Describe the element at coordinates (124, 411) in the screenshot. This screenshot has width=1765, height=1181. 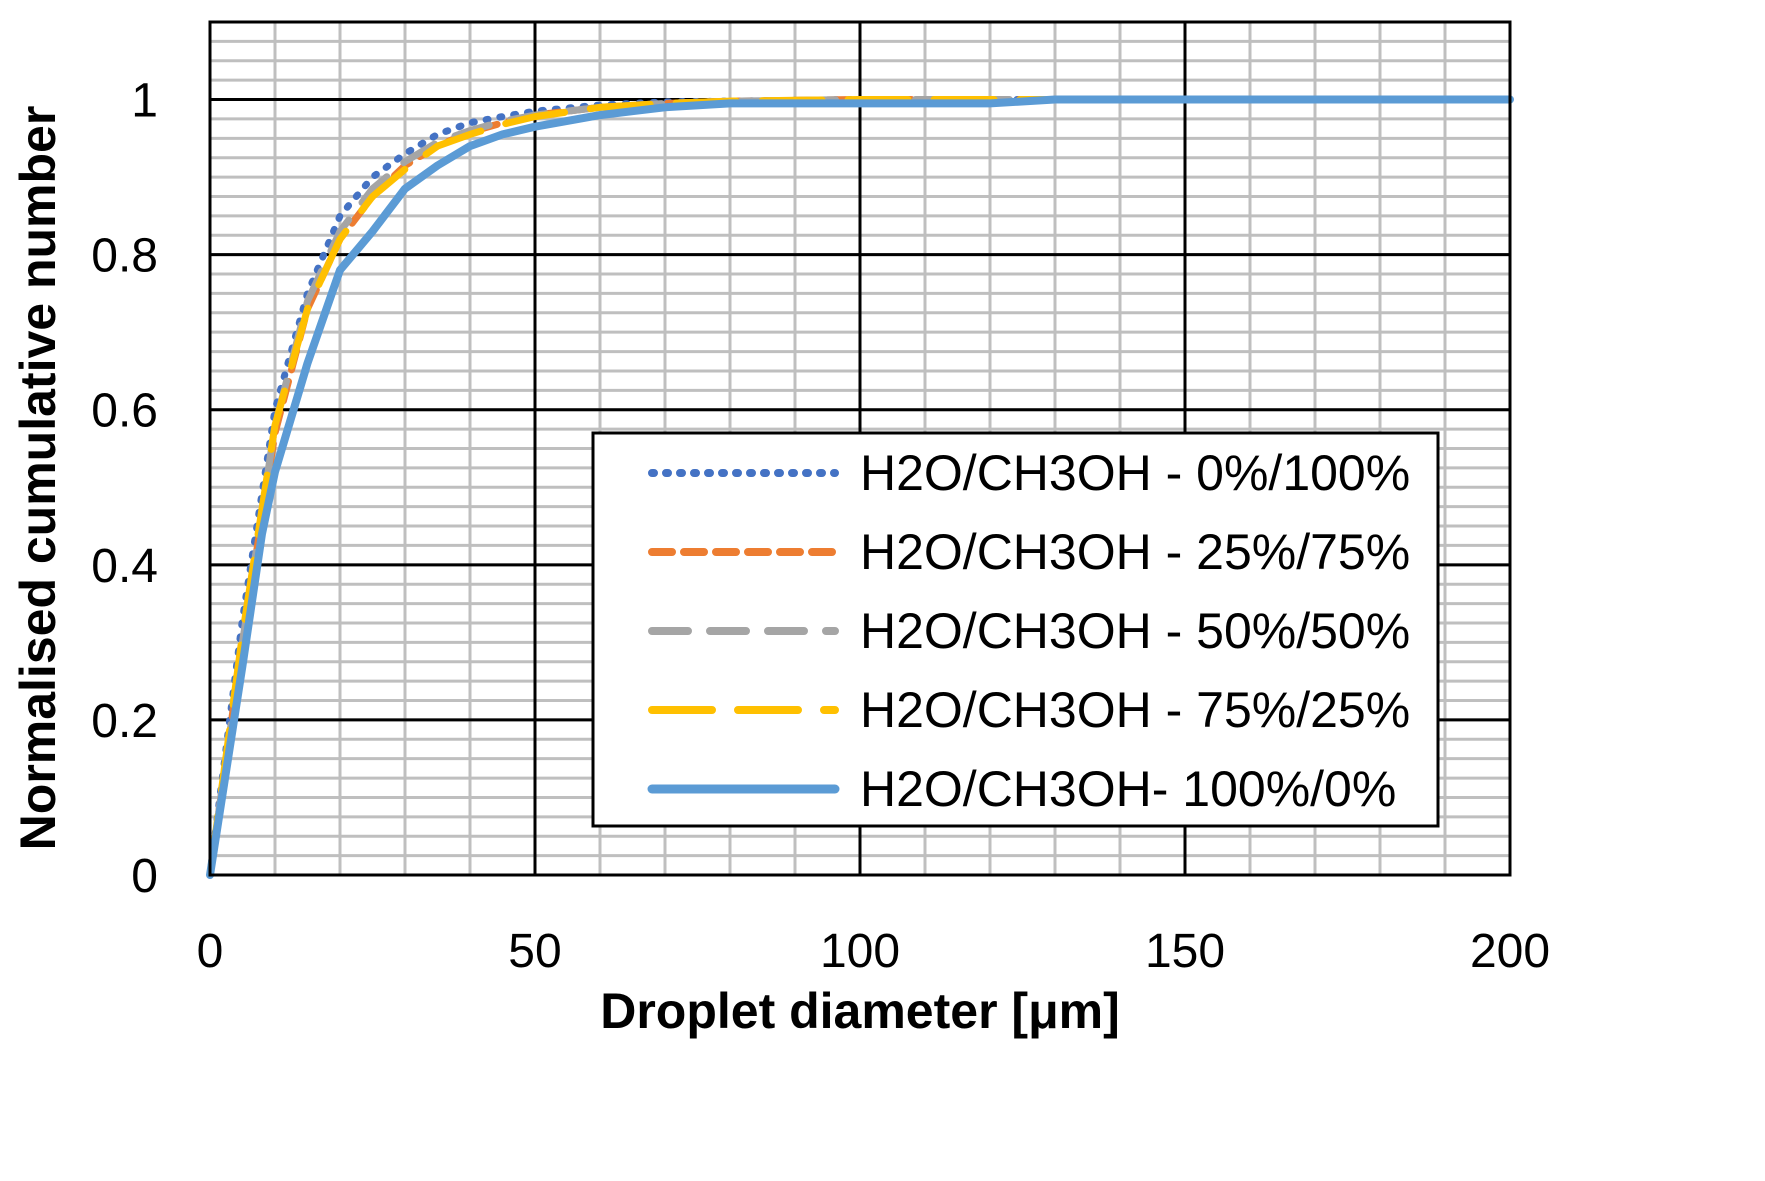
I see `y-tick-label: 0.6` at that location.